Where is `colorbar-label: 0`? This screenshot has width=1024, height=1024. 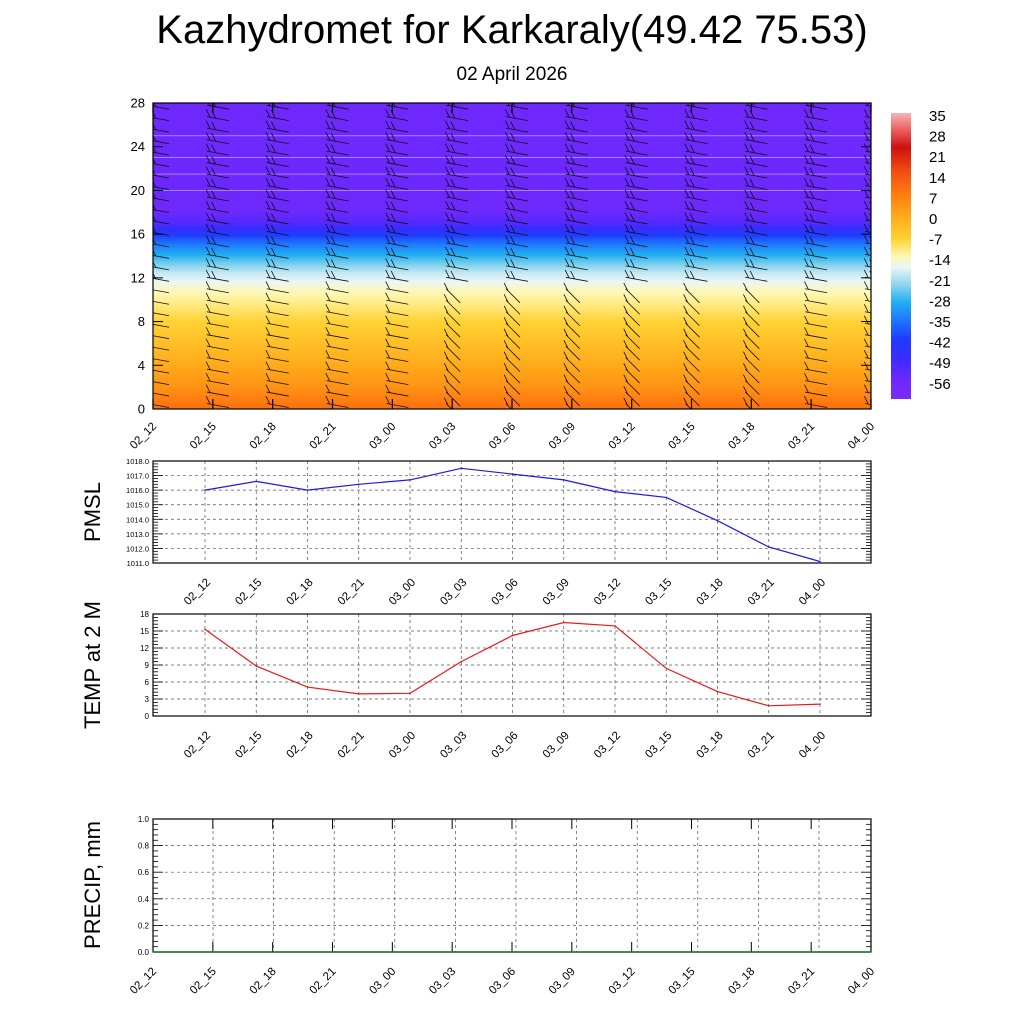
colorbar-label: 0 is located at coordinates (933, 219).